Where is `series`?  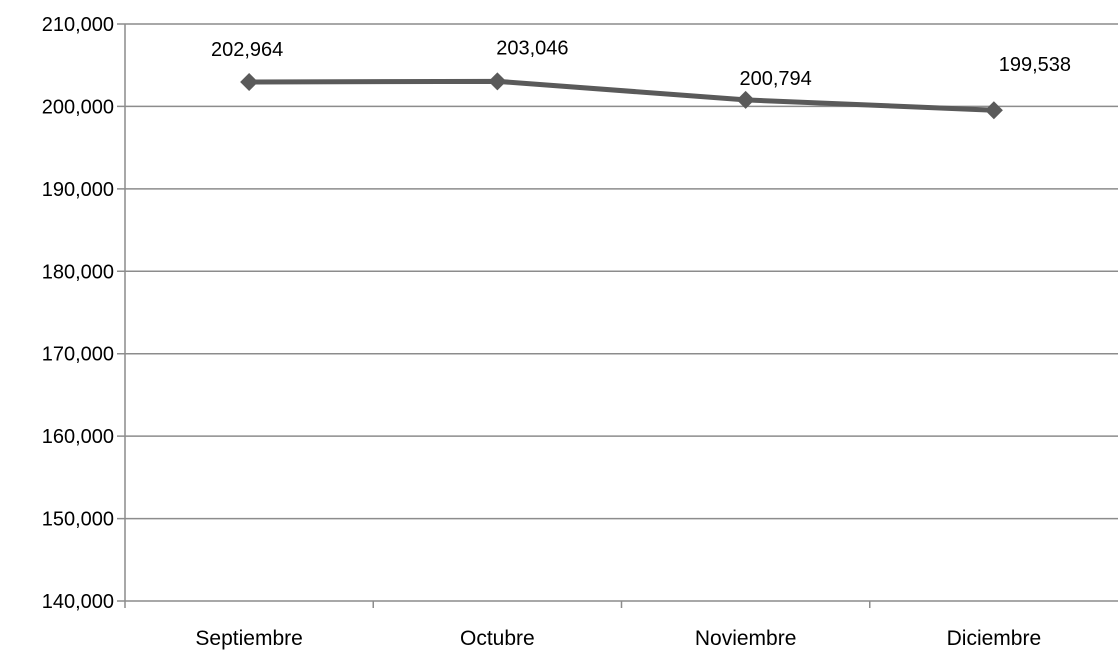 series is located at coordinates (621, 96).